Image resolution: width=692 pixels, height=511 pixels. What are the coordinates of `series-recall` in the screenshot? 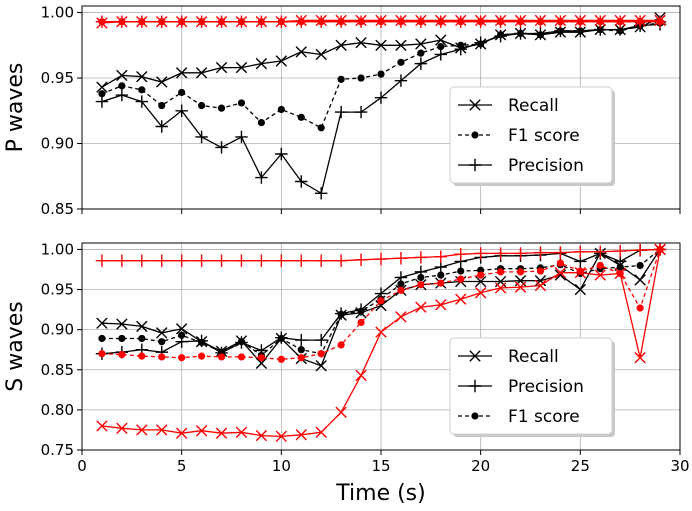 It's located at (381, 52).